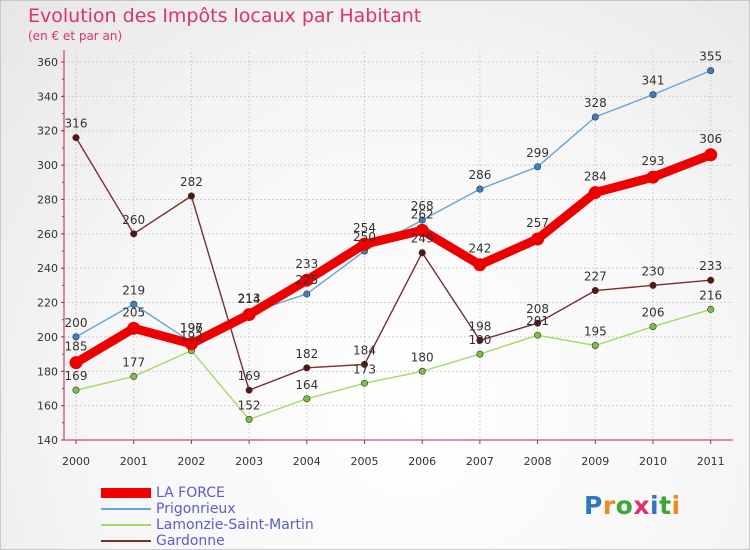 The width and height of the screenshot is (750, 550). What do you see at coordinates (422, 461) in the screenshot?
I see `x-tick-label: 2006` at bounding box center [422, 461].